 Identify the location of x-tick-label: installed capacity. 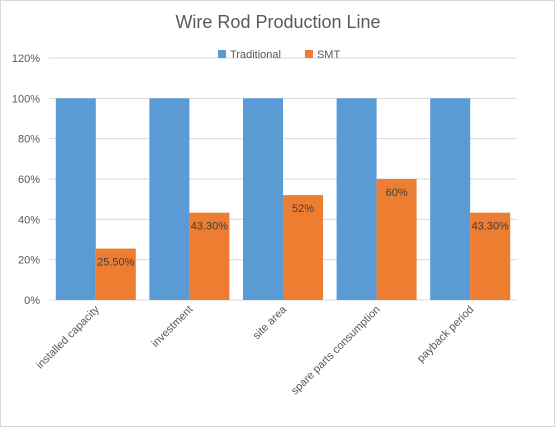
(68, 337).